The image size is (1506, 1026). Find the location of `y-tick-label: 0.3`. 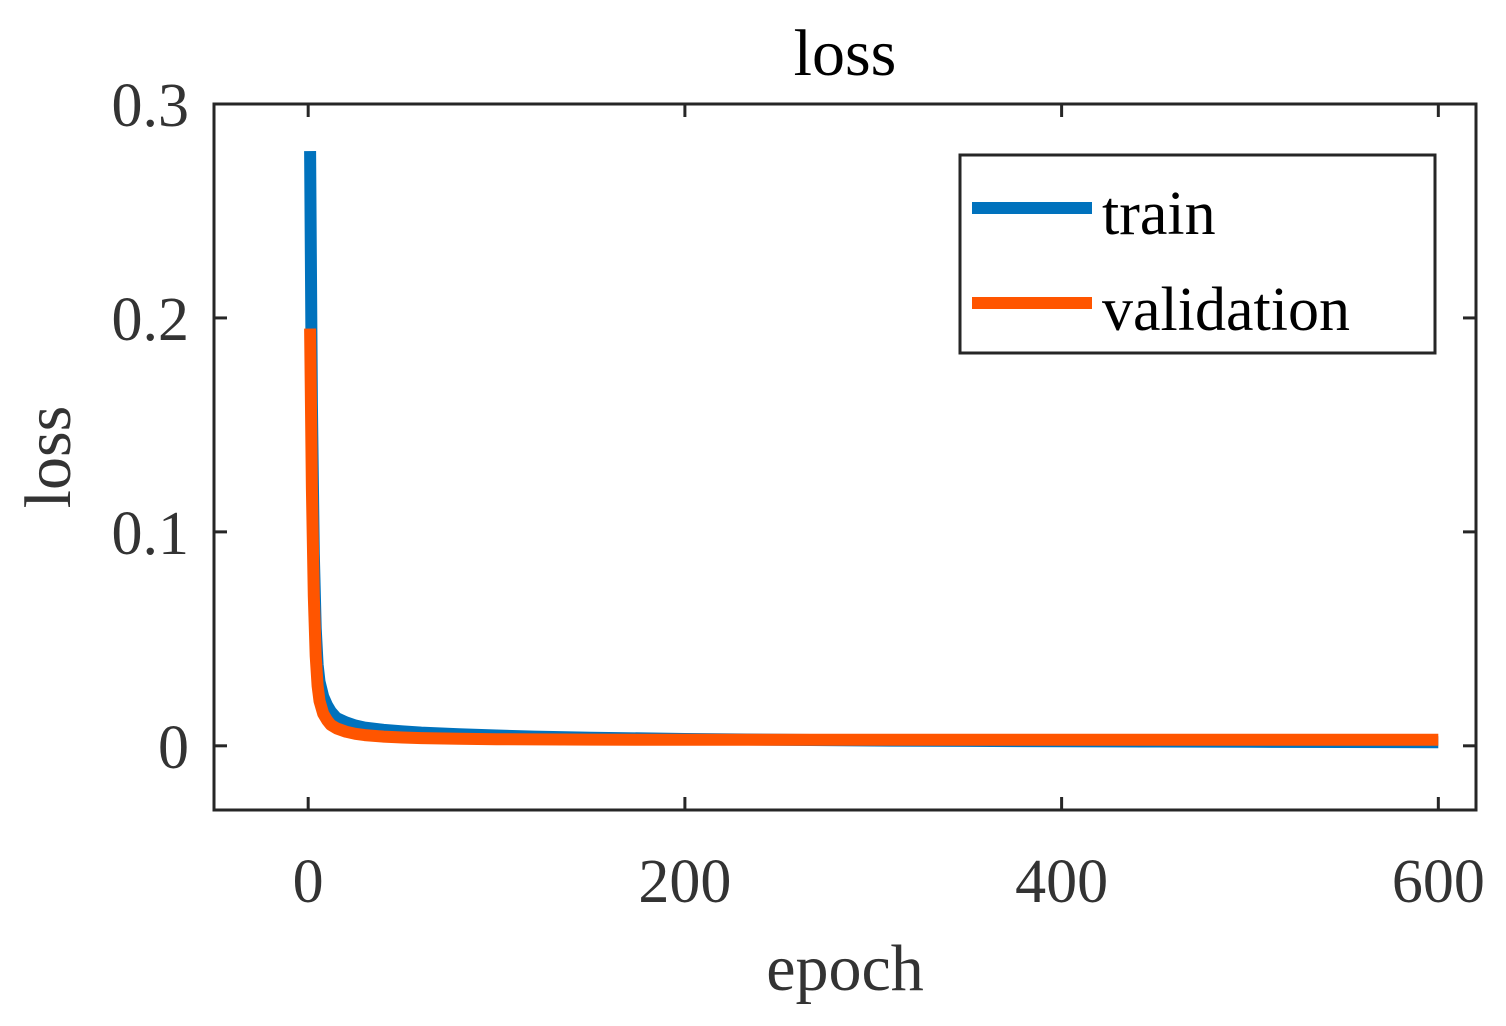

y-tick-label: 0.3 is located at coordinates (151, 106).